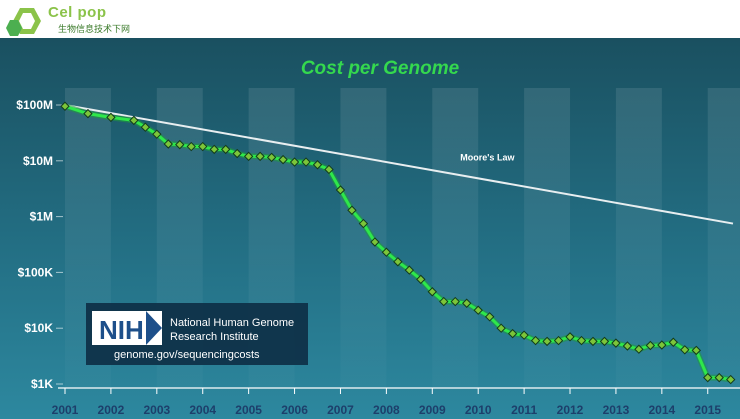 The width and height of the screenshot is (740, 419). I want to click on x-tick-label: 2010, so click(478, 410).